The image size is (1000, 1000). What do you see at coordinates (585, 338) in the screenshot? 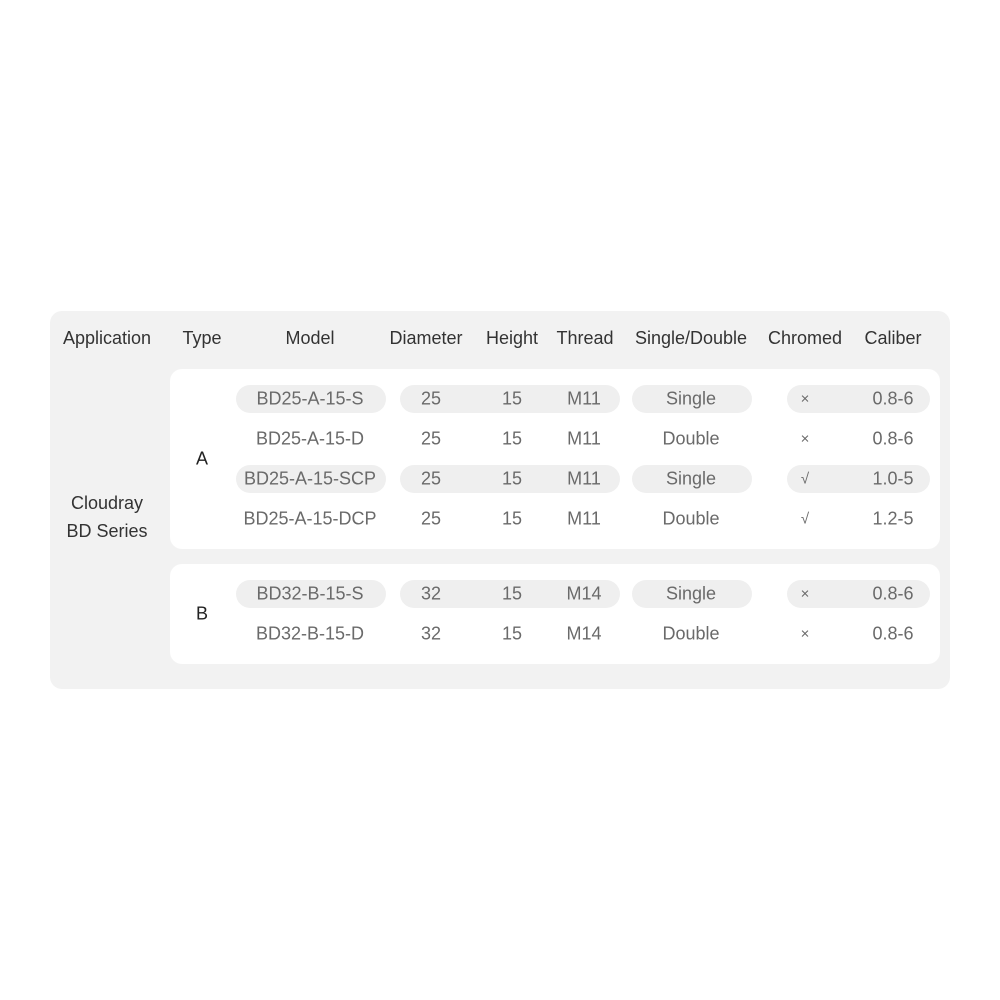
I see `header-thread: Thread` at bounding box center [585, 338].